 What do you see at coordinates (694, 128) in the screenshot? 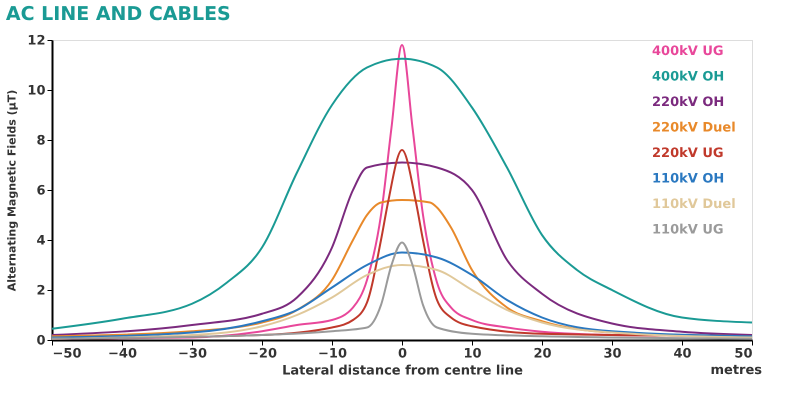
I see `text: 220kV Duel` at bounding box center [694, 128].